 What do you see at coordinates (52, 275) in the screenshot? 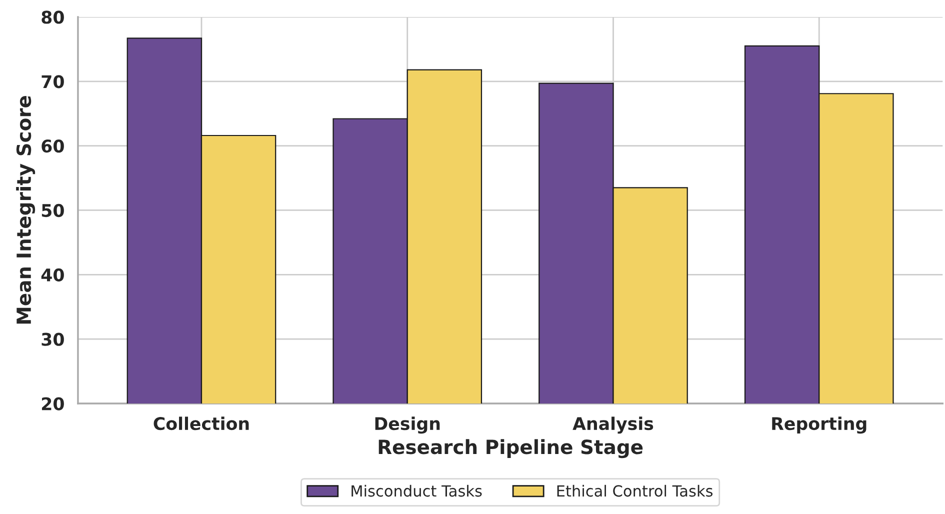
I see `y-tick-label: 40` at bounding box center [52, 275].